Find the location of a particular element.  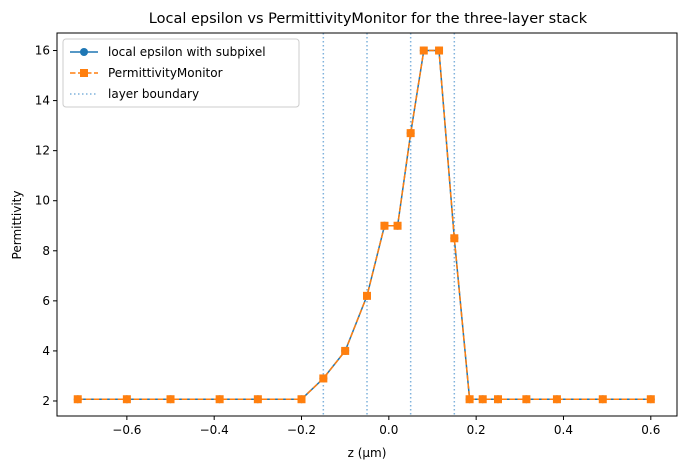

x-tick-label-0: −0.6 is located at coordinates (126, 430).